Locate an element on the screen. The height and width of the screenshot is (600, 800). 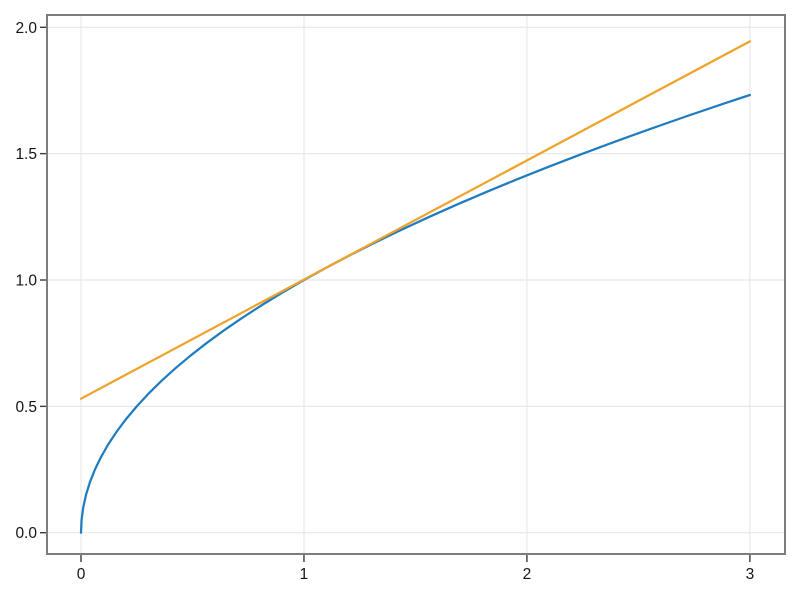
y-tick-label-0: 0.0 is located at coordinates (26, 533).